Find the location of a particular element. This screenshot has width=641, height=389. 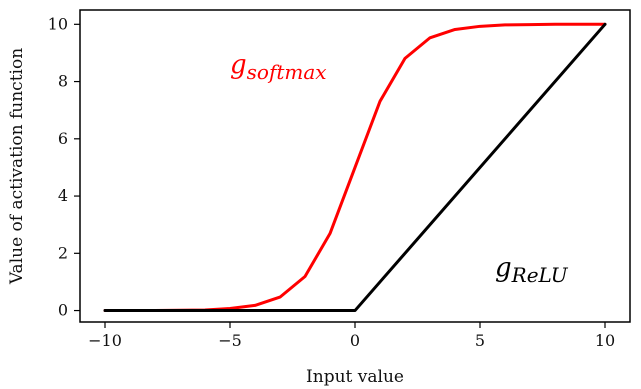

x-axis-label: Input value is located at coordinates (355, 377).